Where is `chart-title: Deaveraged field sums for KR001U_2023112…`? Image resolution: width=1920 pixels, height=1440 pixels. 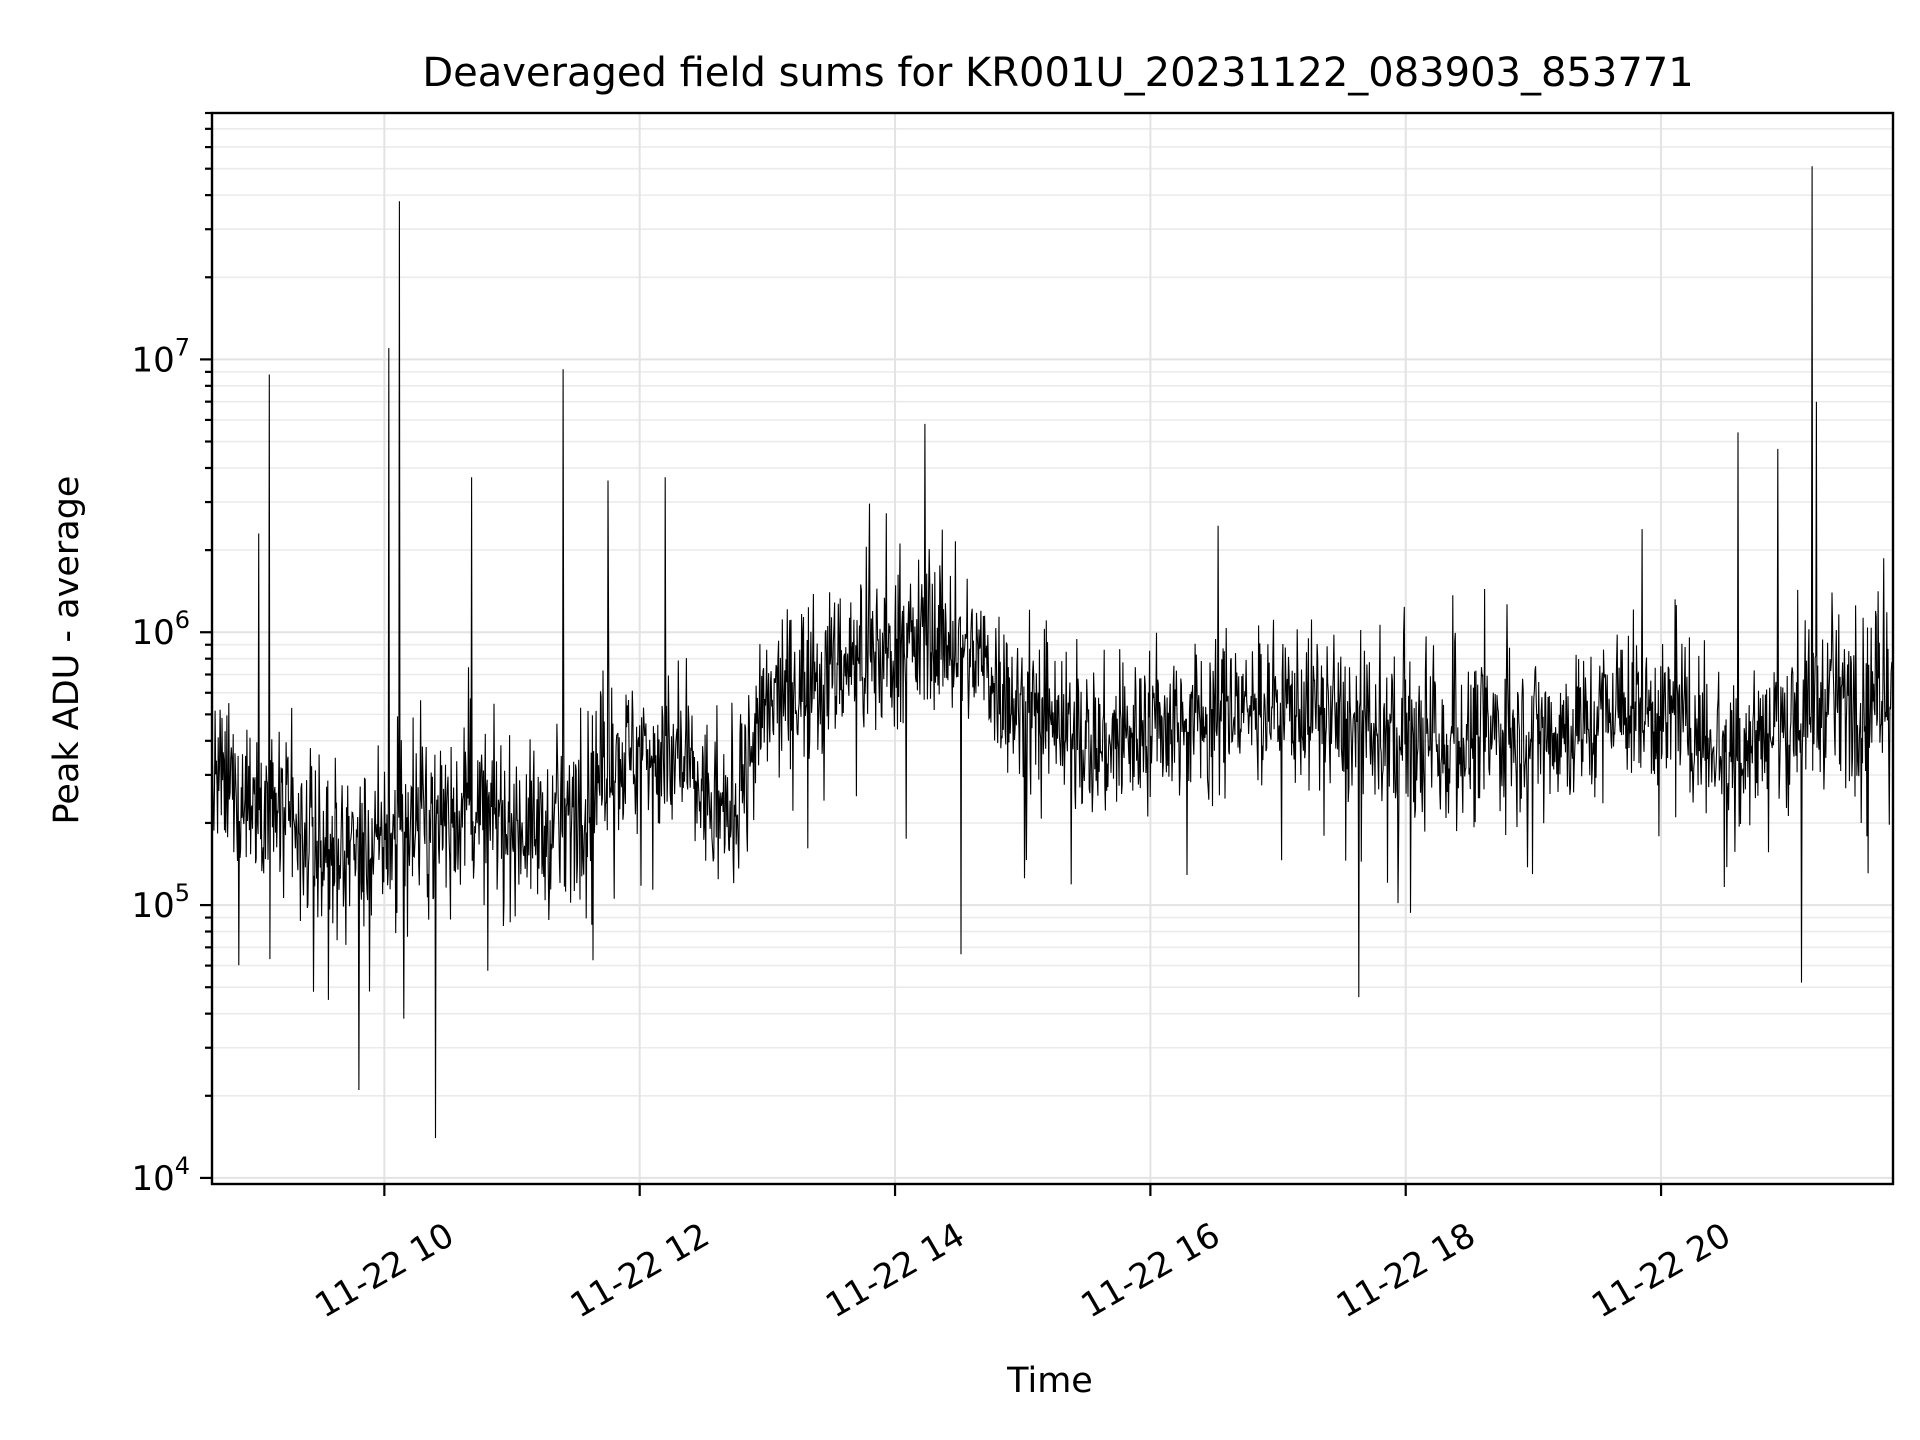 chart-title: Deaveraged field sums for KR001U_2023112… is located at coordinates (1057, 73).